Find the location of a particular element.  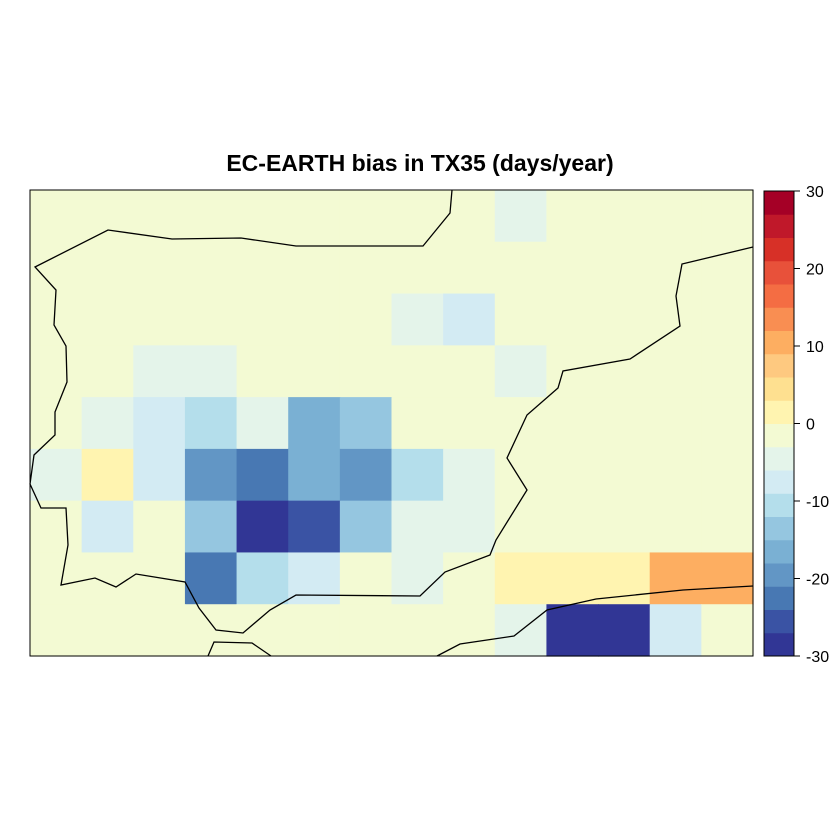

coastline-africa-west is located at coordinates (239, 649).